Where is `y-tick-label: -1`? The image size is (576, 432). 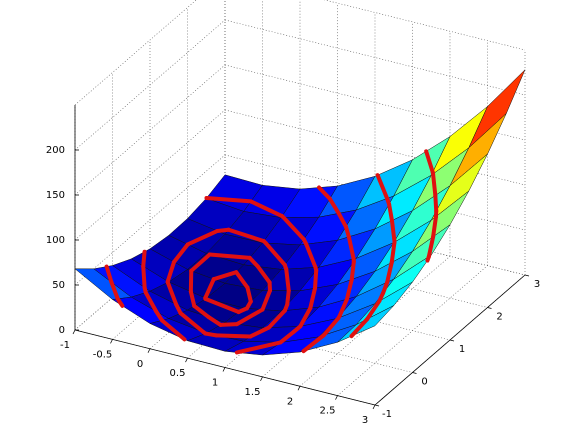
y-tick-label: -1 is located at coordinates (387, 414).